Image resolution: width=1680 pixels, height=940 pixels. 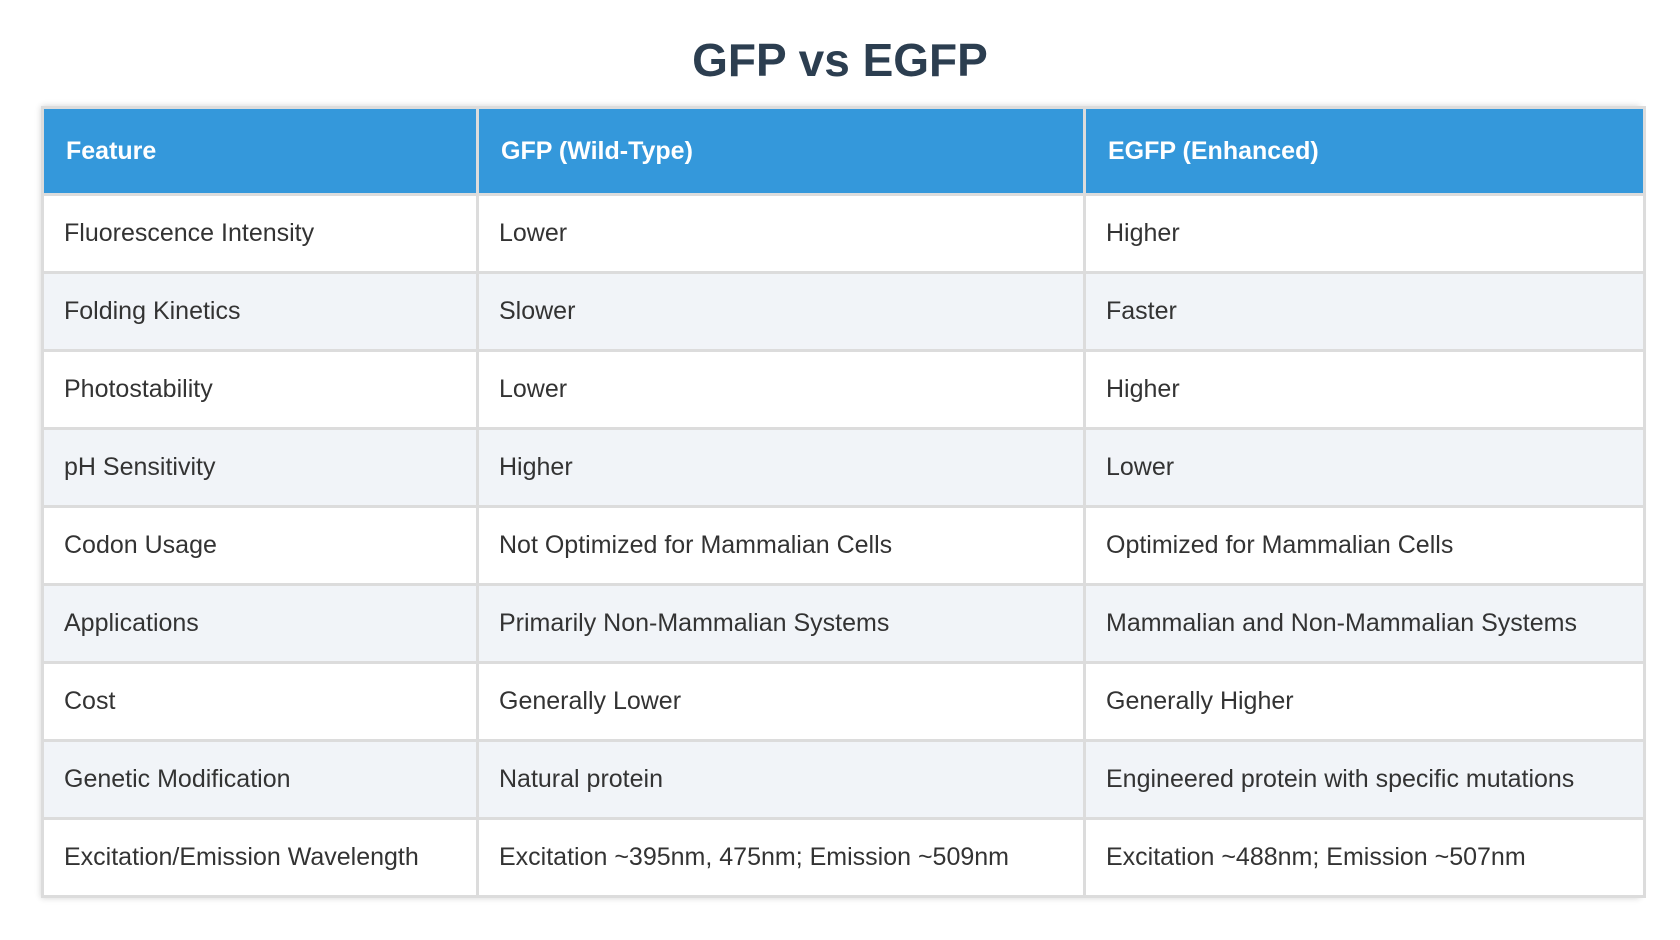 I want to click on header-row: Feature GFP (Wild-Type) EGFP (Enhanced), so click(x=843, y=151).